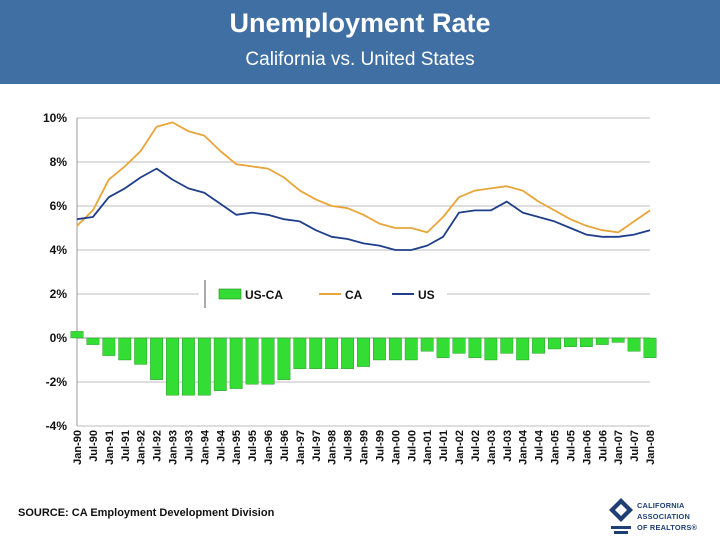  Describe the element at coordinates (57, 382) in the screenshot. I see `y-tick-label: -2%` at that location.